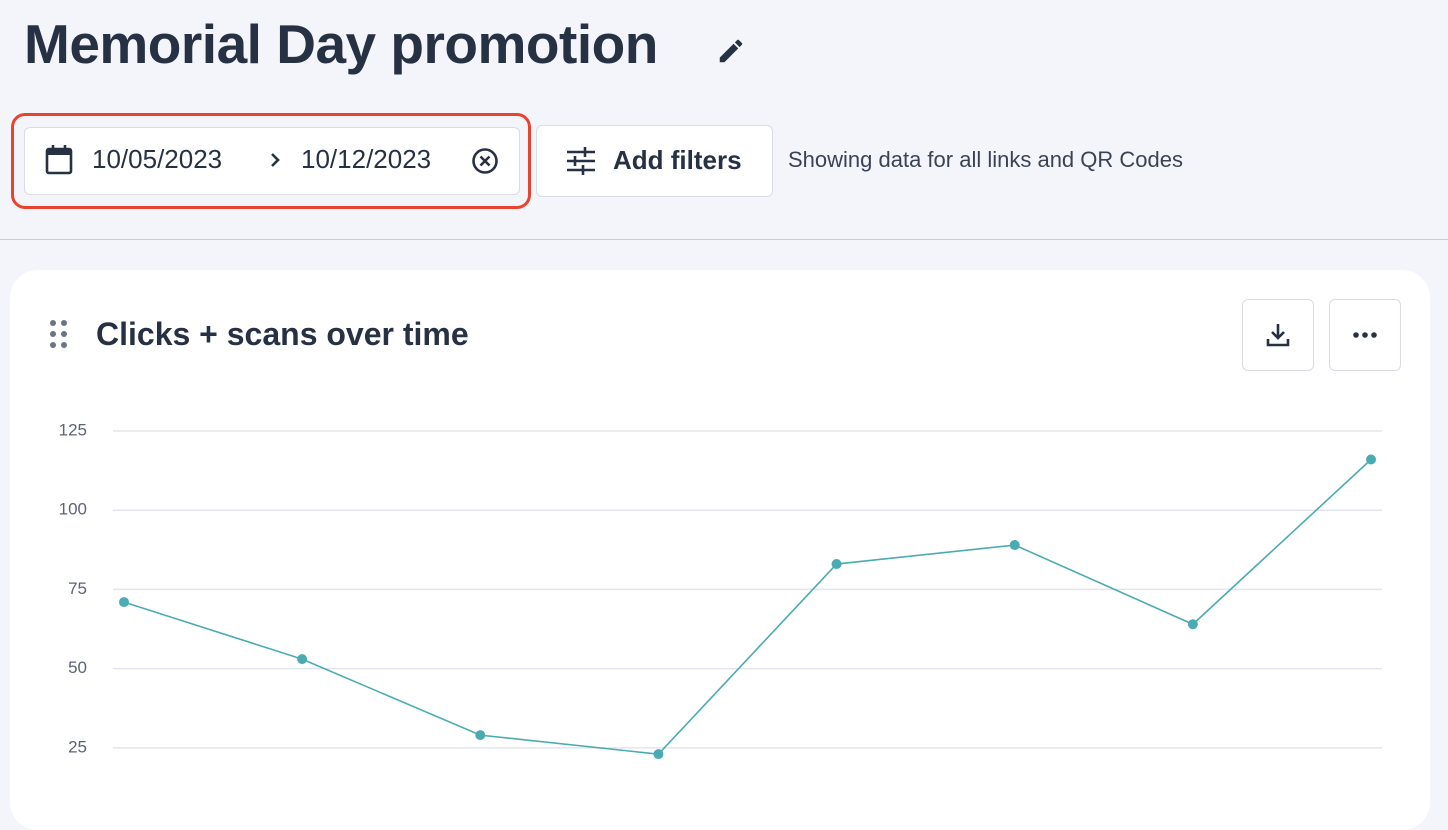 Image resolution: width=1448 pixels, height=830 pixels. I want to click on divider, so click(724, 239).